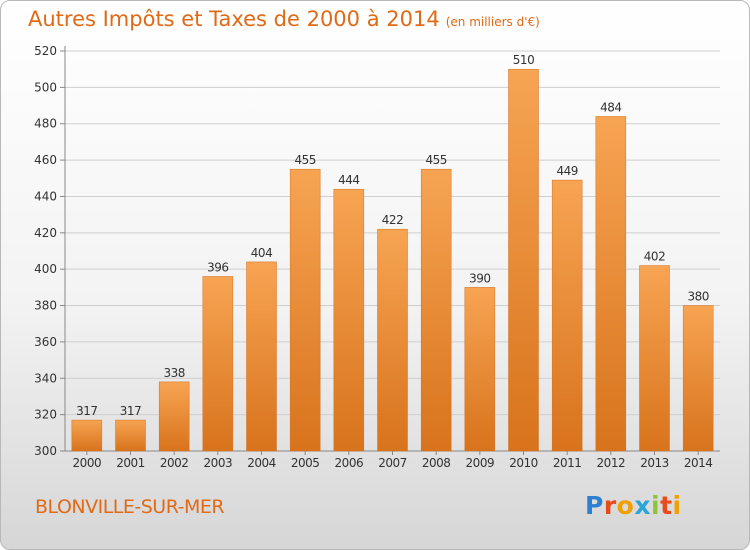  I want to click on logo-letter: P, so click(594, 505).